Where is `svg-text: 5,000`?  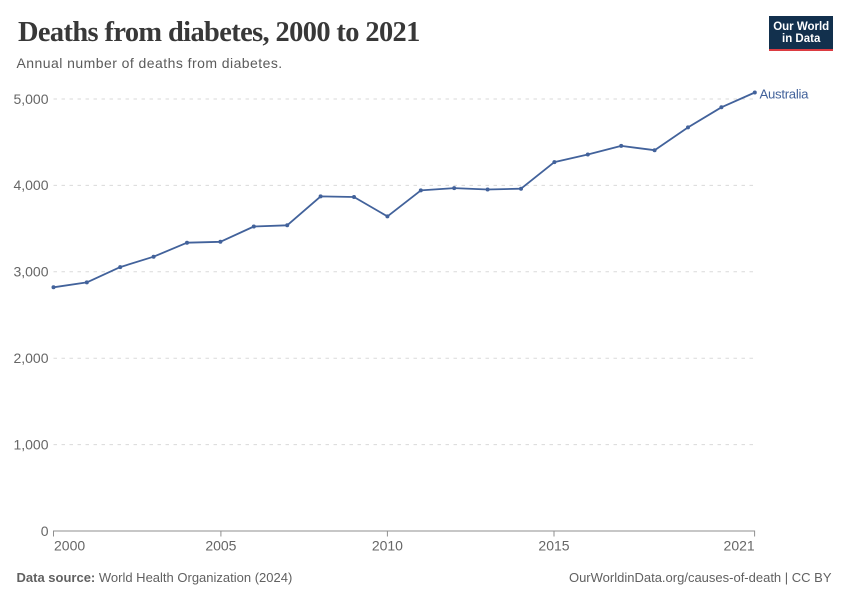
svg-text: 5,000 is located at coordinates (30, 99).